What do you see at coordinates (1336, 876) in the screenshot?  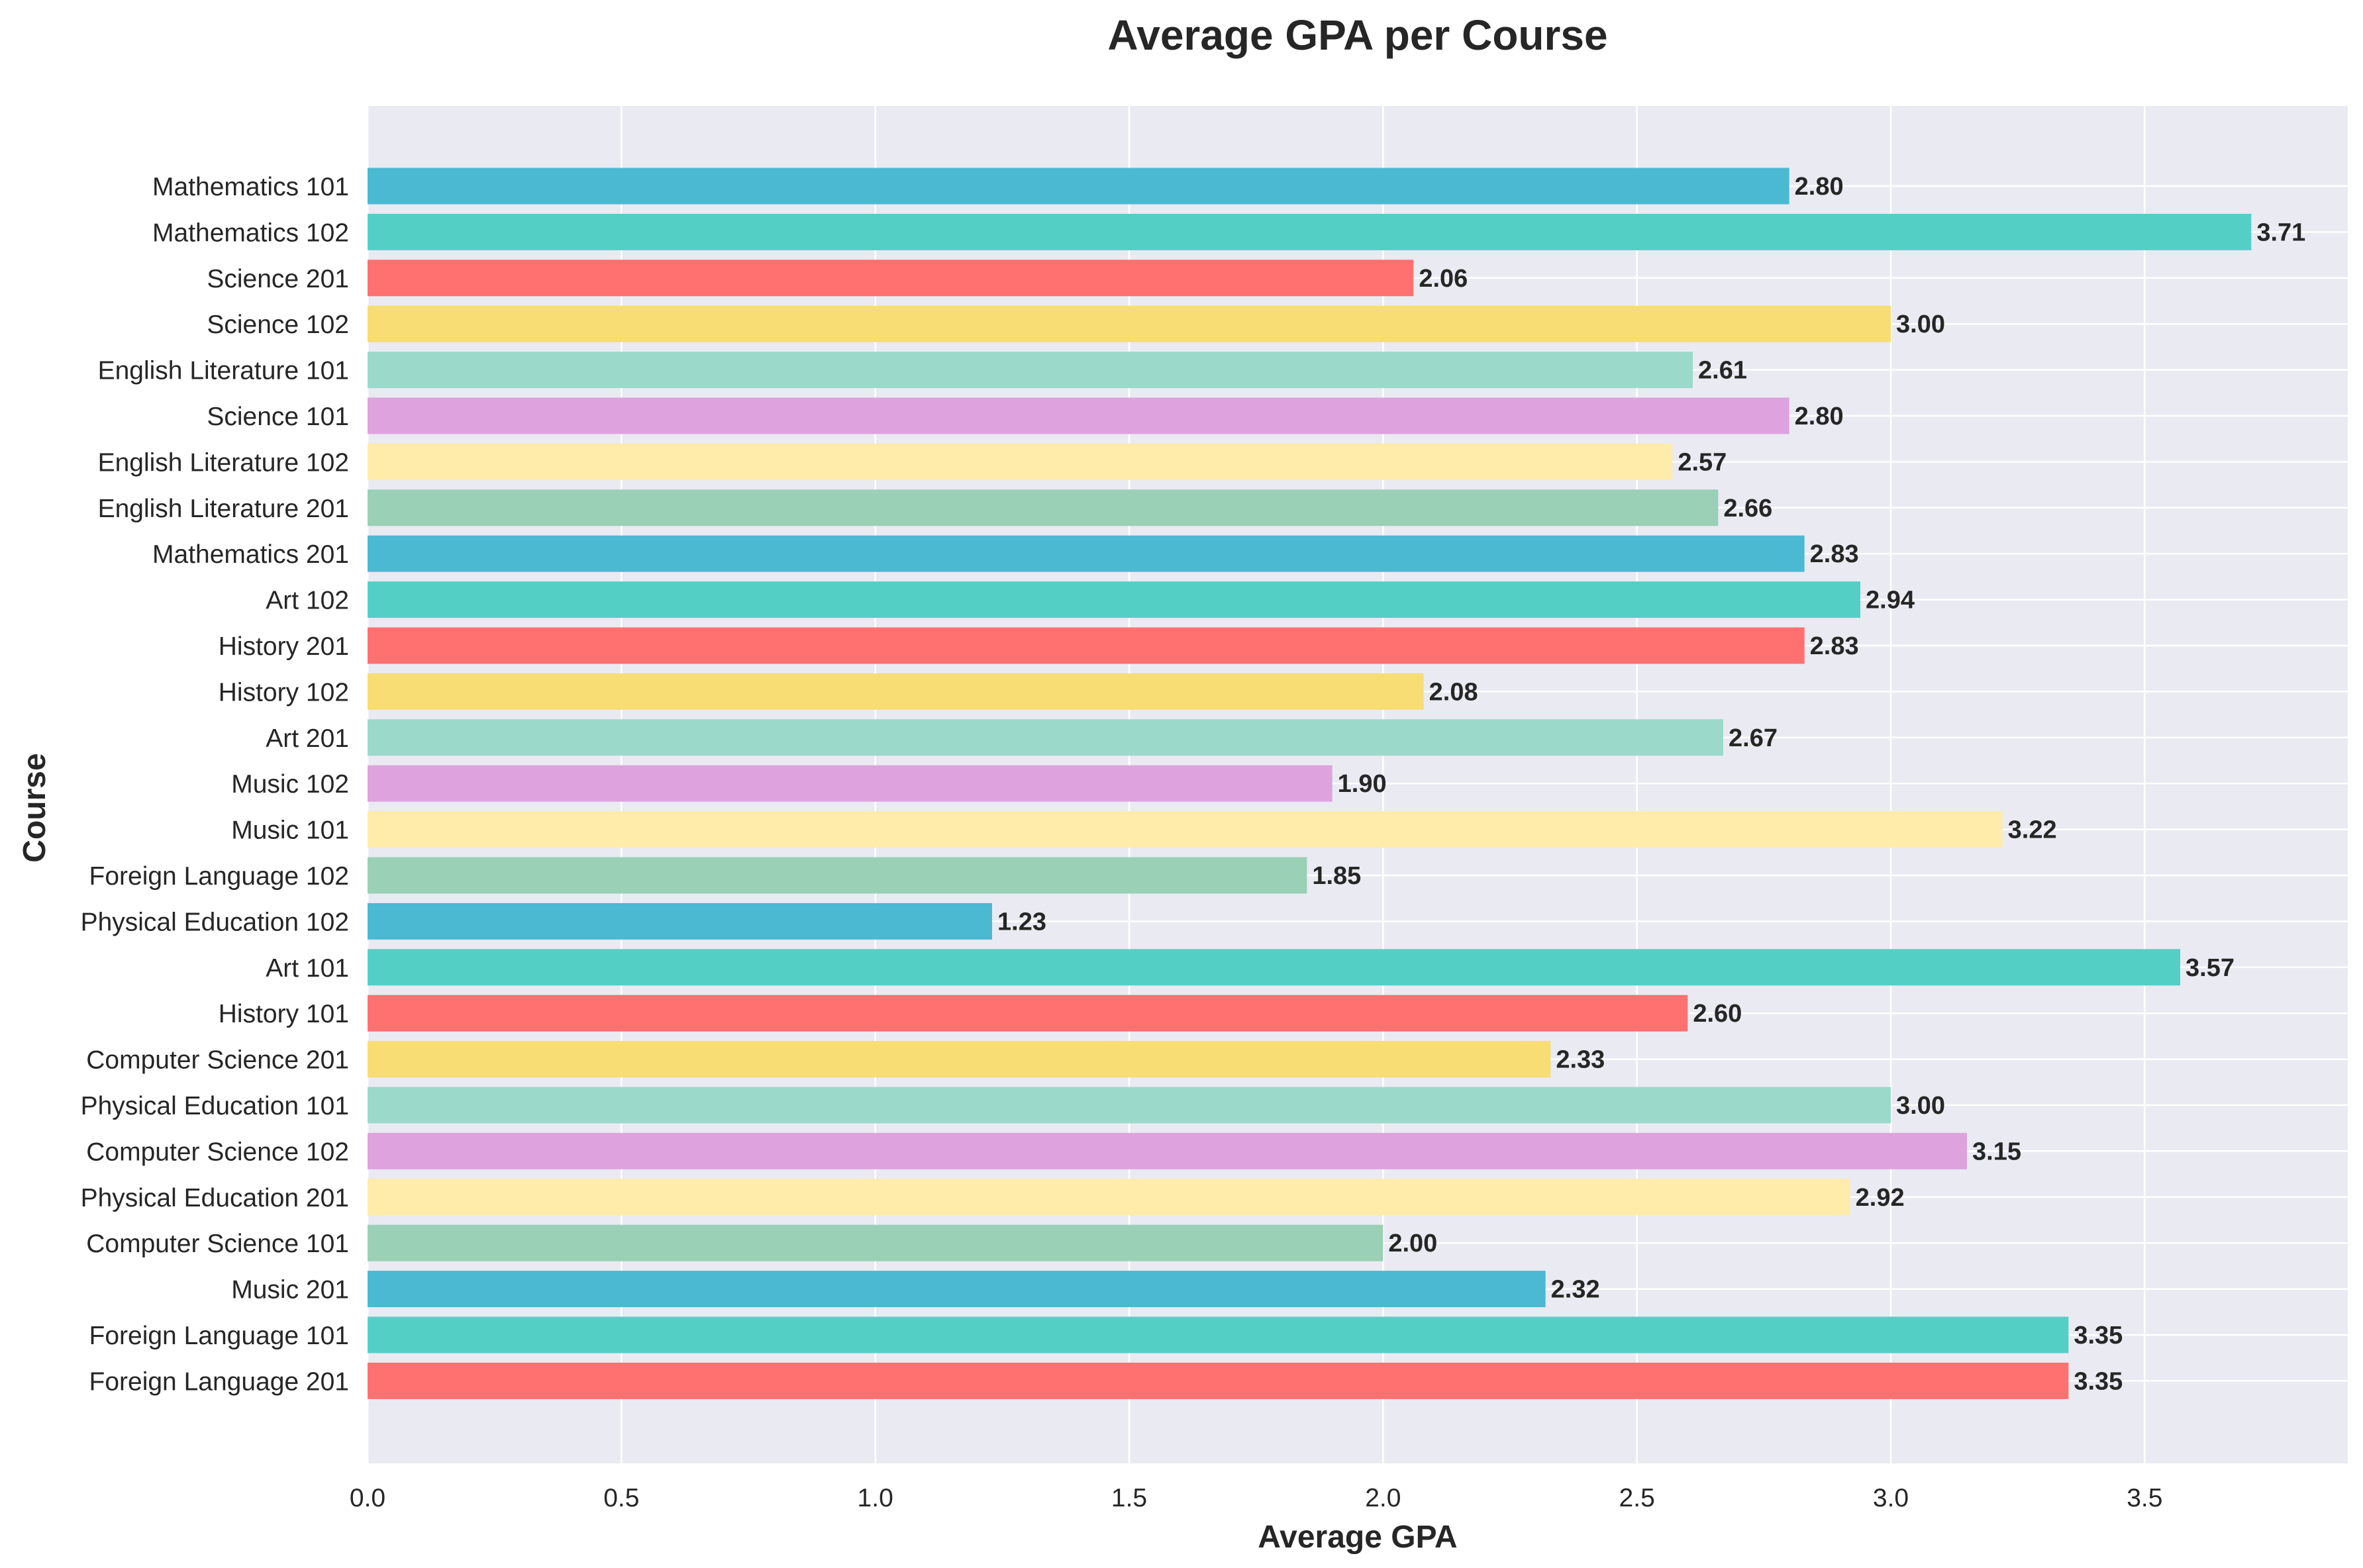 I see `bar-value-label: 1.85` at bounding box center [1336, 876].